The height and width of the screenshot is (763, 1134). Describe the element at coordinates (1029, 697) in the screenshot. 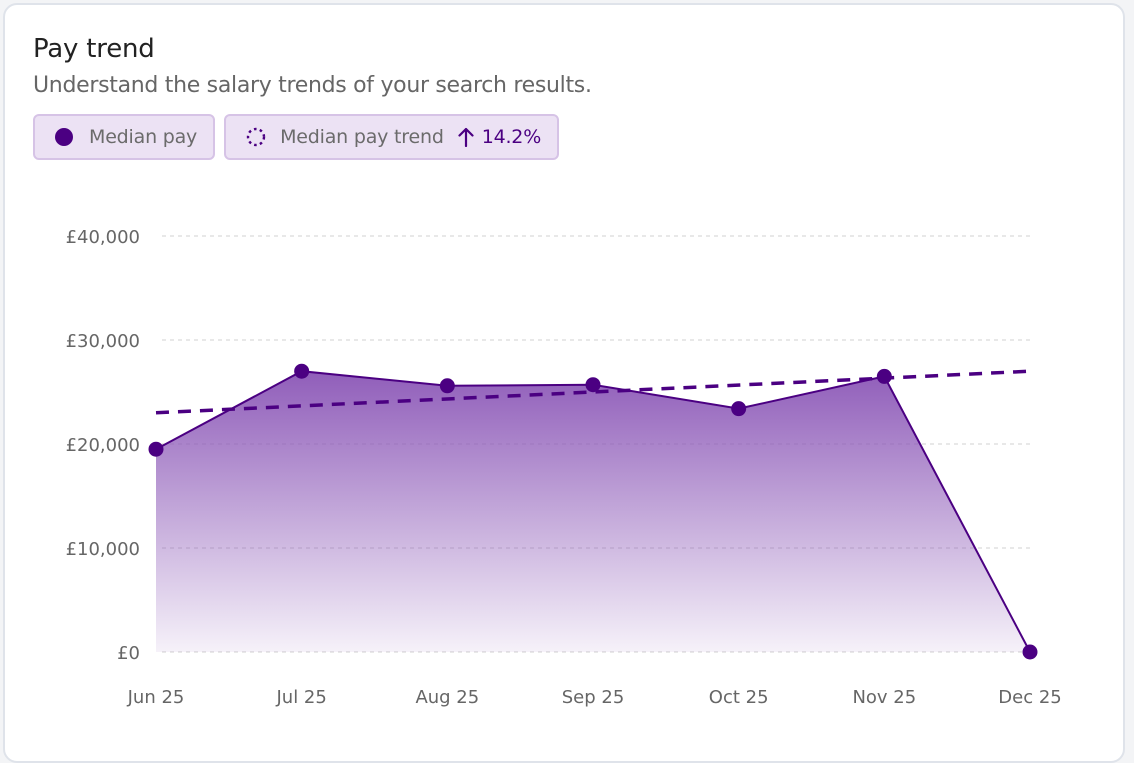

I see `x-tick-label: Dec 25` at that location.